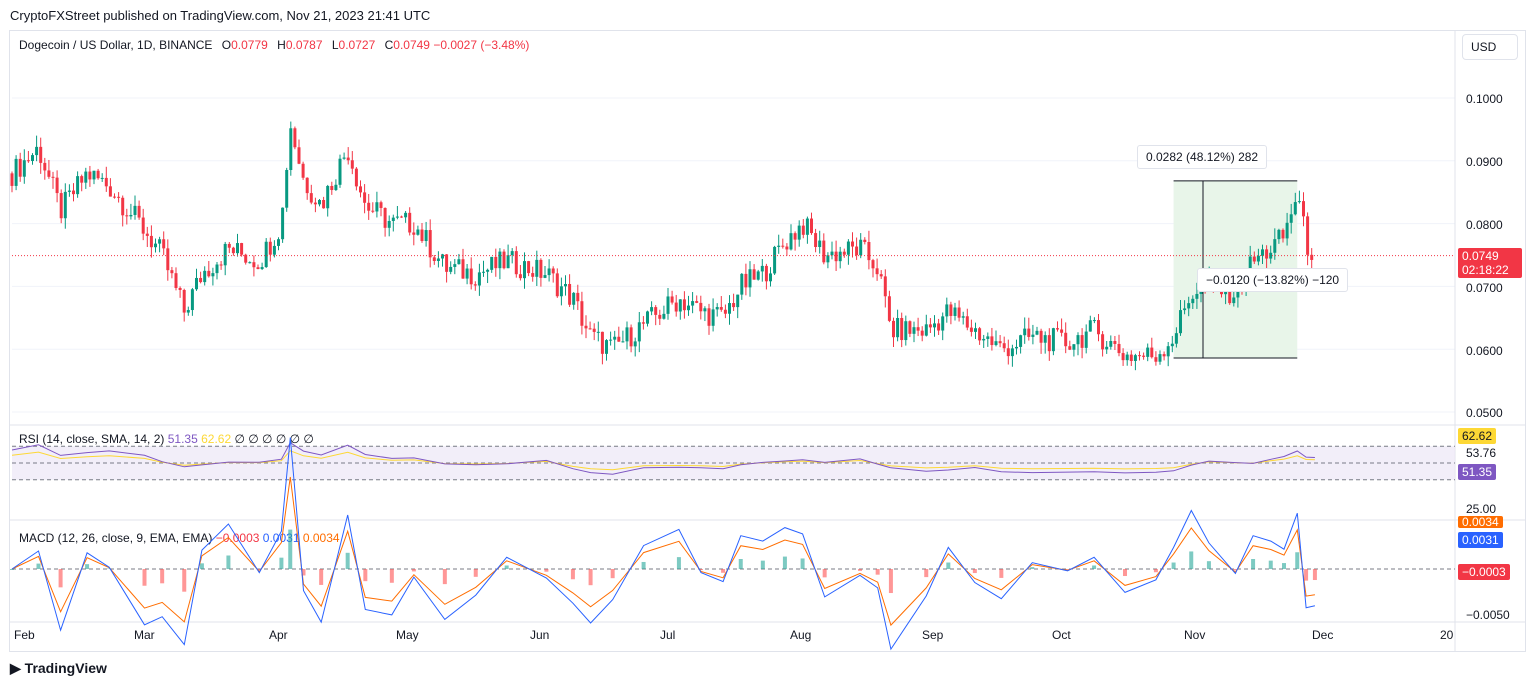 The image size is (1536, 688). What do you see at coordinates (1485, 270) in the screenshot?
I see `countdown-value: 02:18:22` at bounding box center [1485, 270].